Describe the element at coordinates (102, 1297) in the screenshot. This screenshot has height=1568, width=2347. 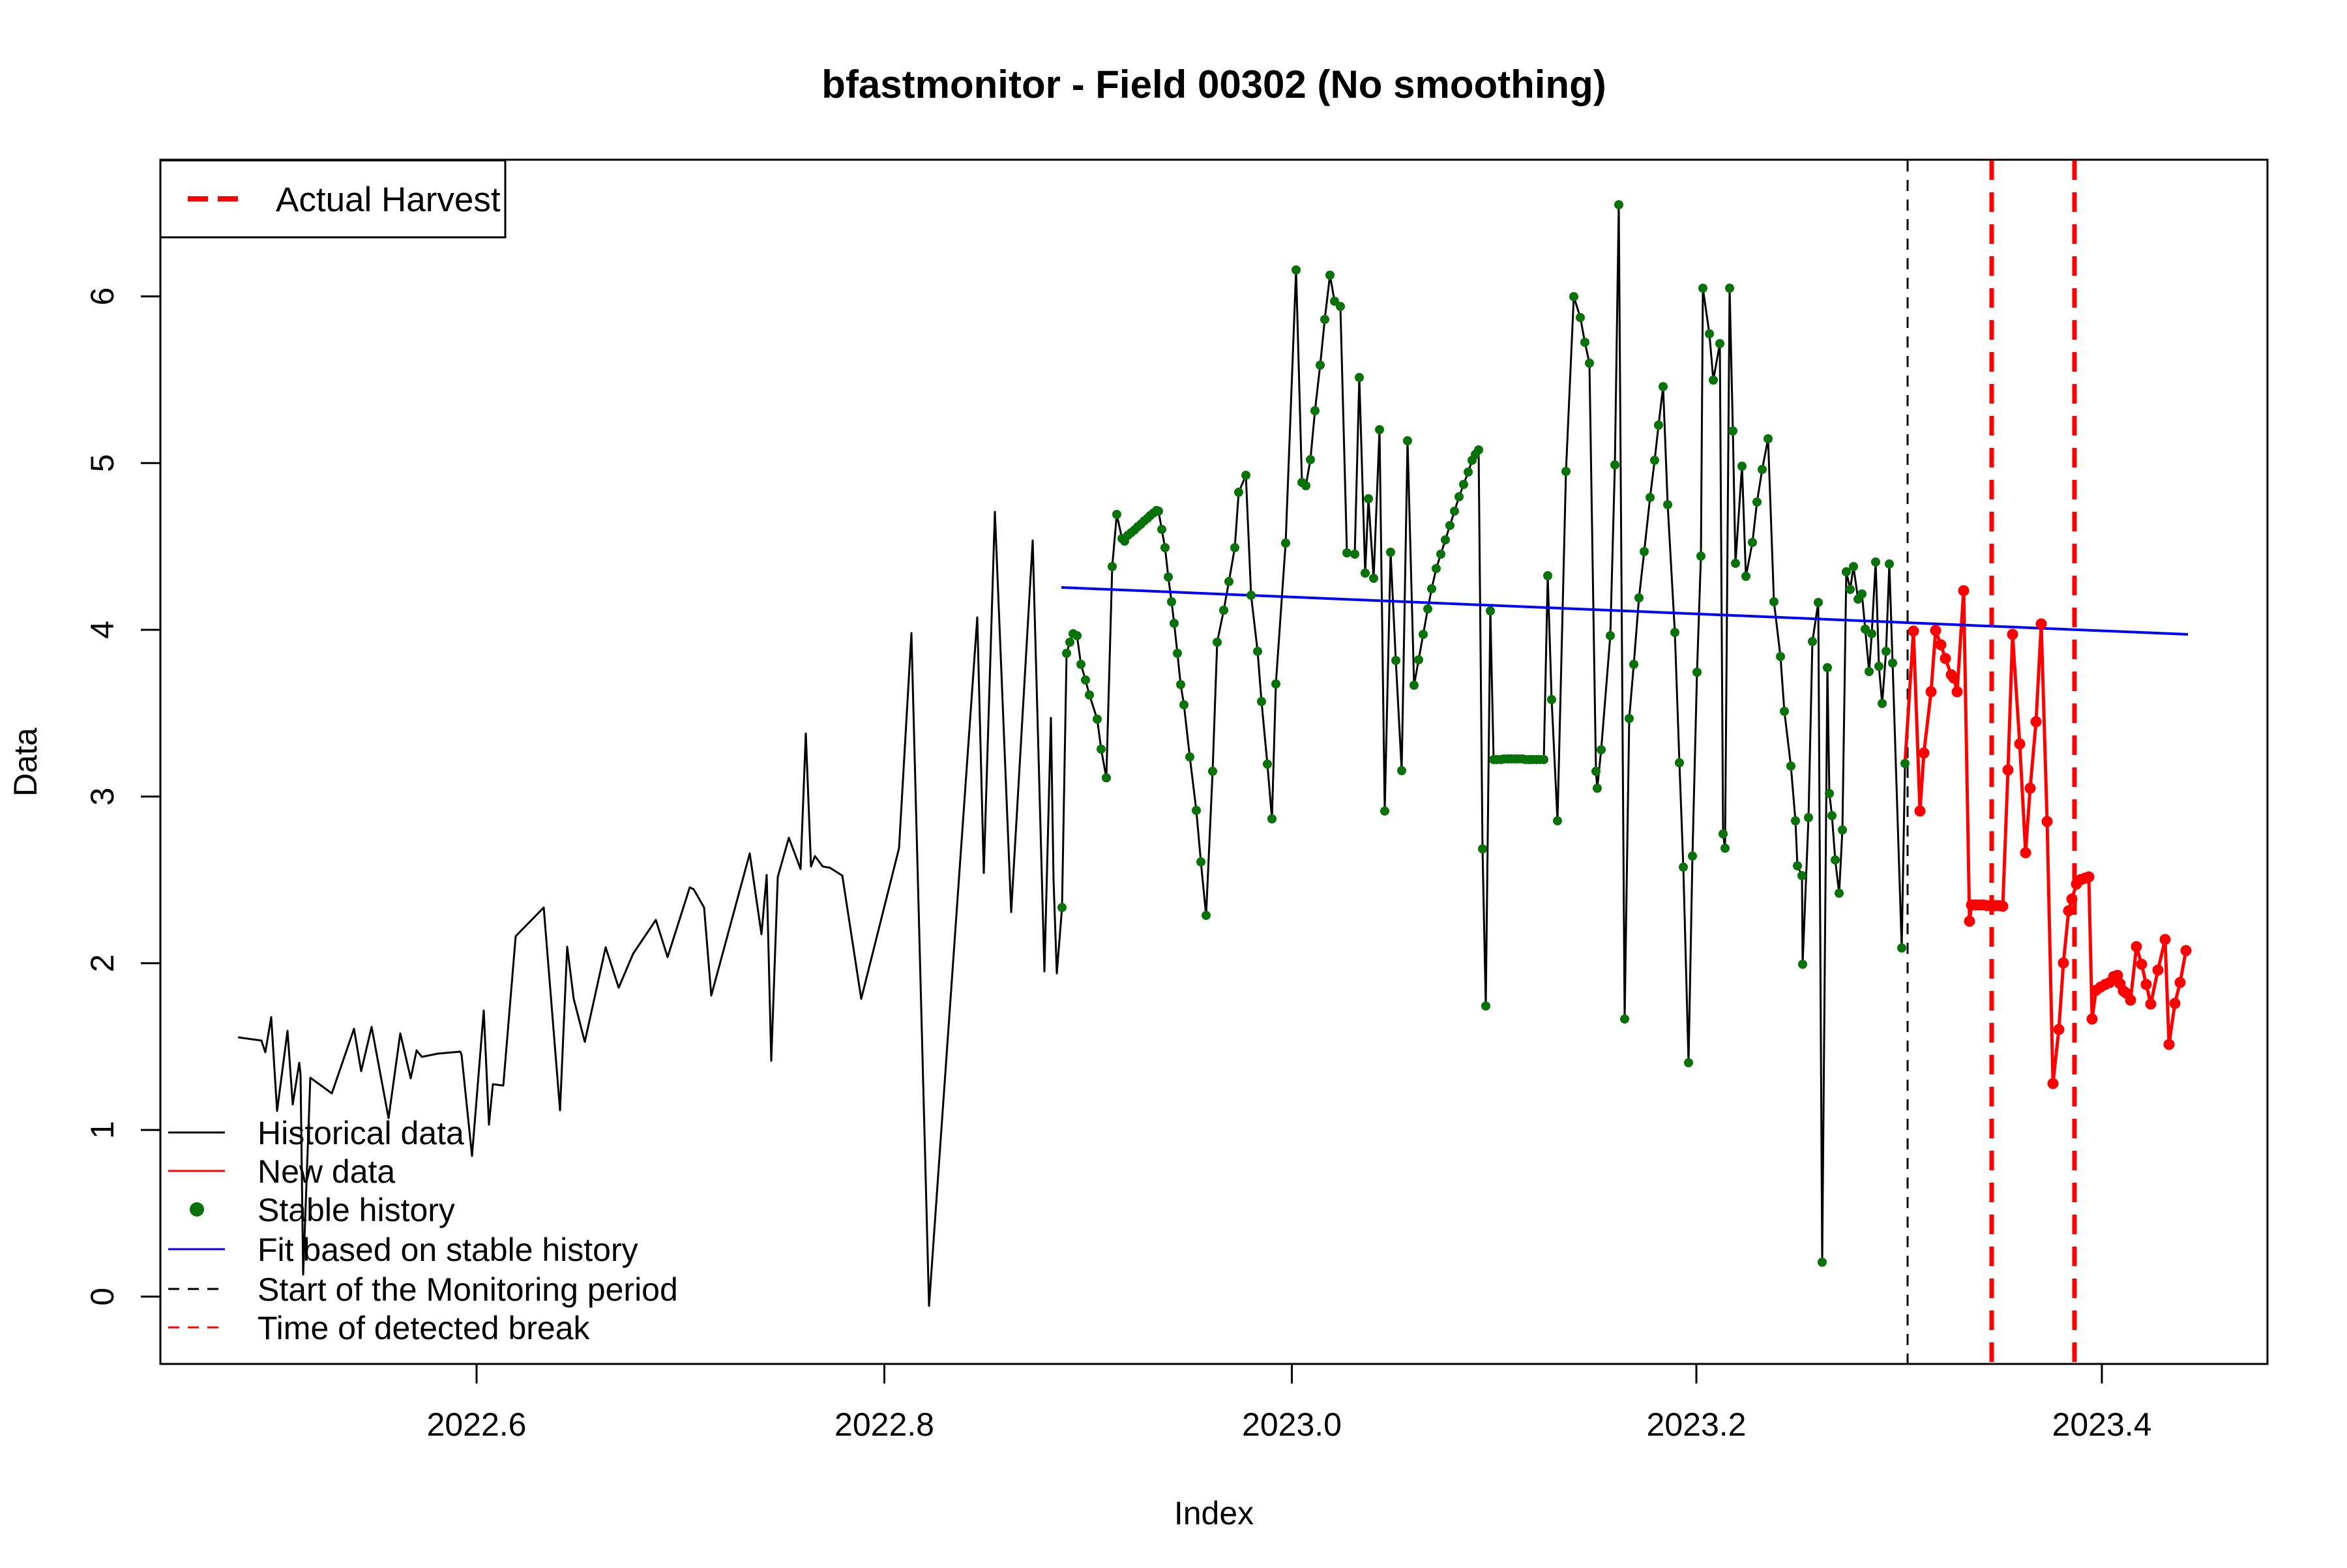
I see `svg-text: 0` at that location.